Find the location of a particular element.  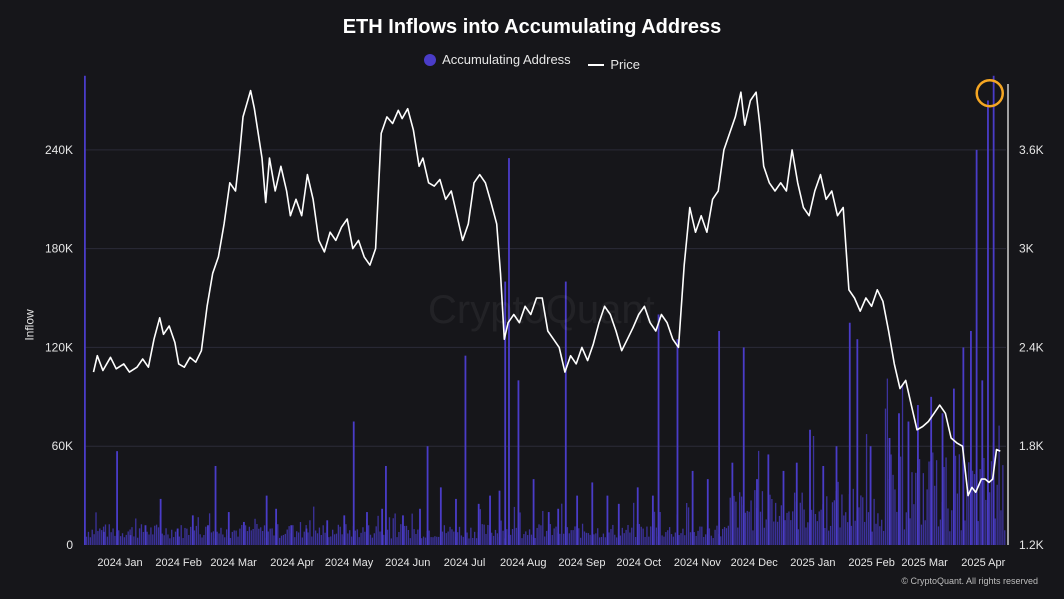

x-tick-label: 2024 Apr is located at coordinates (292, 563).